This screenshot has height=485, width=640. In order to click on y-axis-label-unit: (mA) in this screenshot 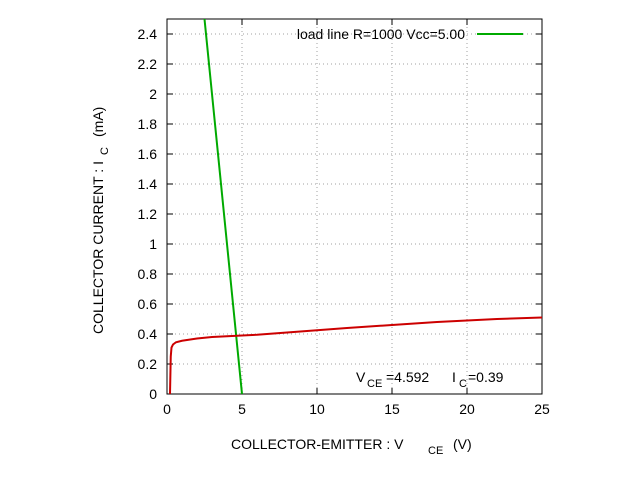, I will do `click(98, 122)`.